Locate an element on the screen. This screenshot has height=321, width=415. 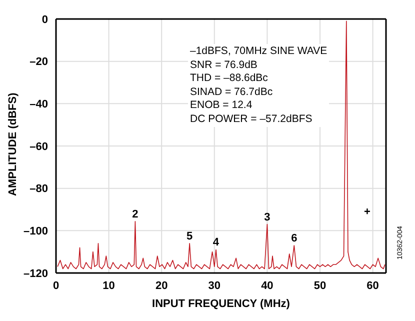
x-tick-label: 40 is located at coordinates (267, 286).